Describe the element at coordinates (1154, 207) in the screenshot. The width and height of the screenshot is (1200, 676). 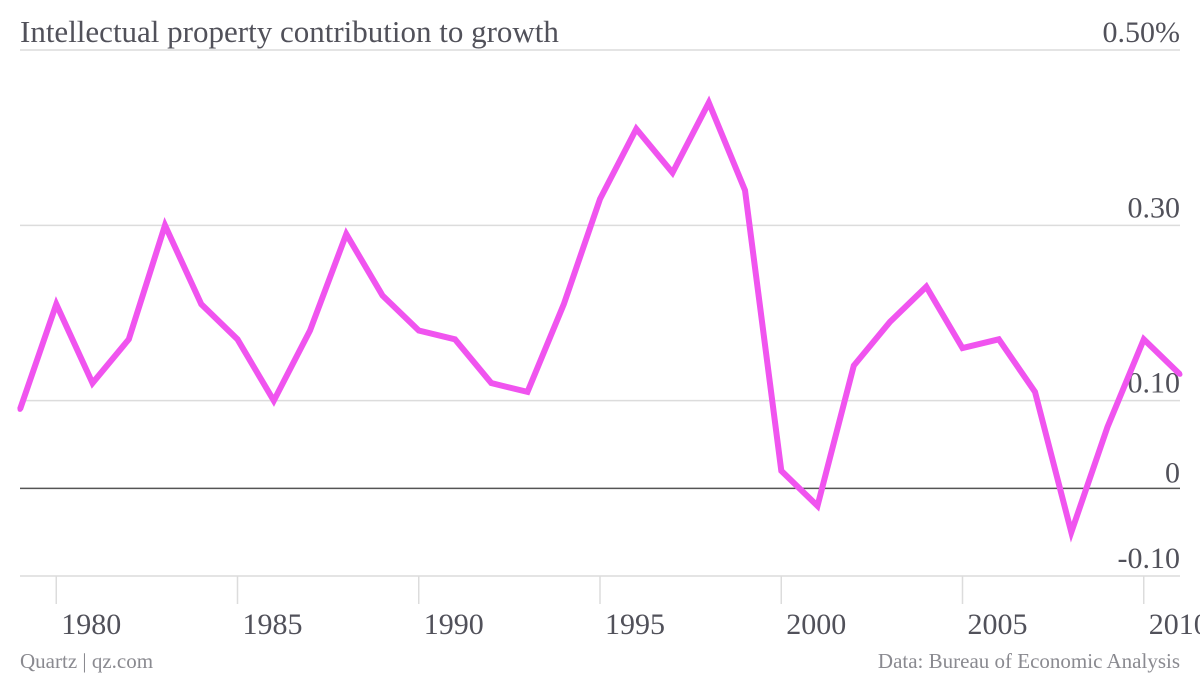
I see `y-tick-label: 0.30` at that location.